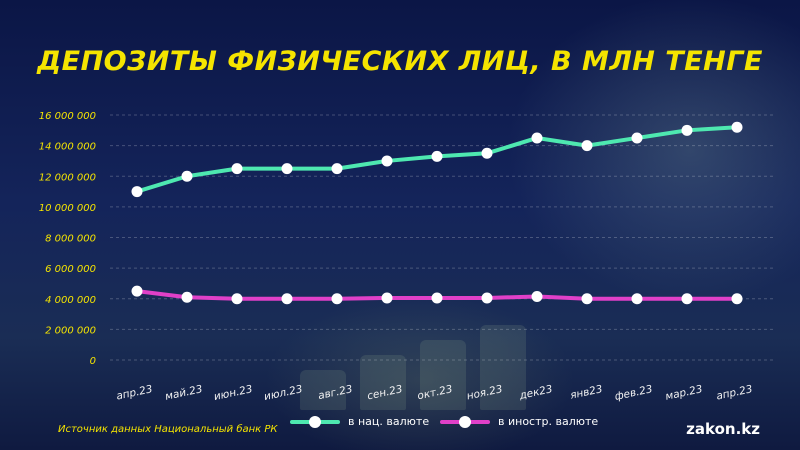 The height and width of the screenshot is (450, 800). I want to click on x-tick-label: окт.23, so click(434, 392).